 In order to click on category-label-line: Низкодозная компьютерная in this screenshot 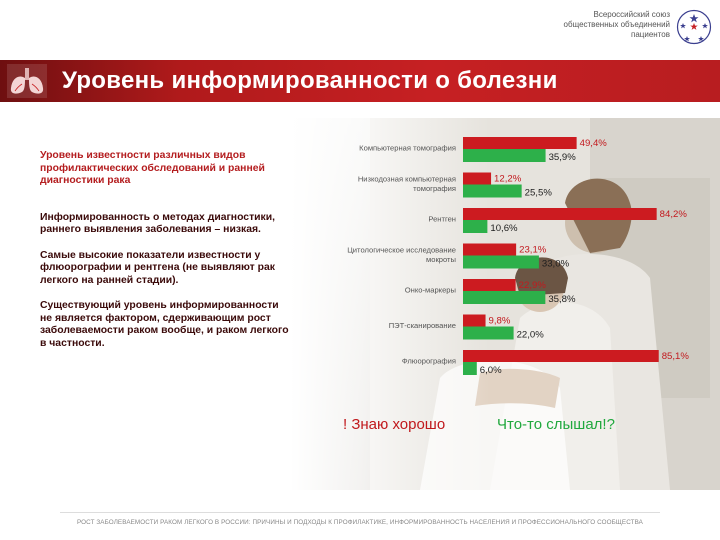, I will do `click(407, 178)`.